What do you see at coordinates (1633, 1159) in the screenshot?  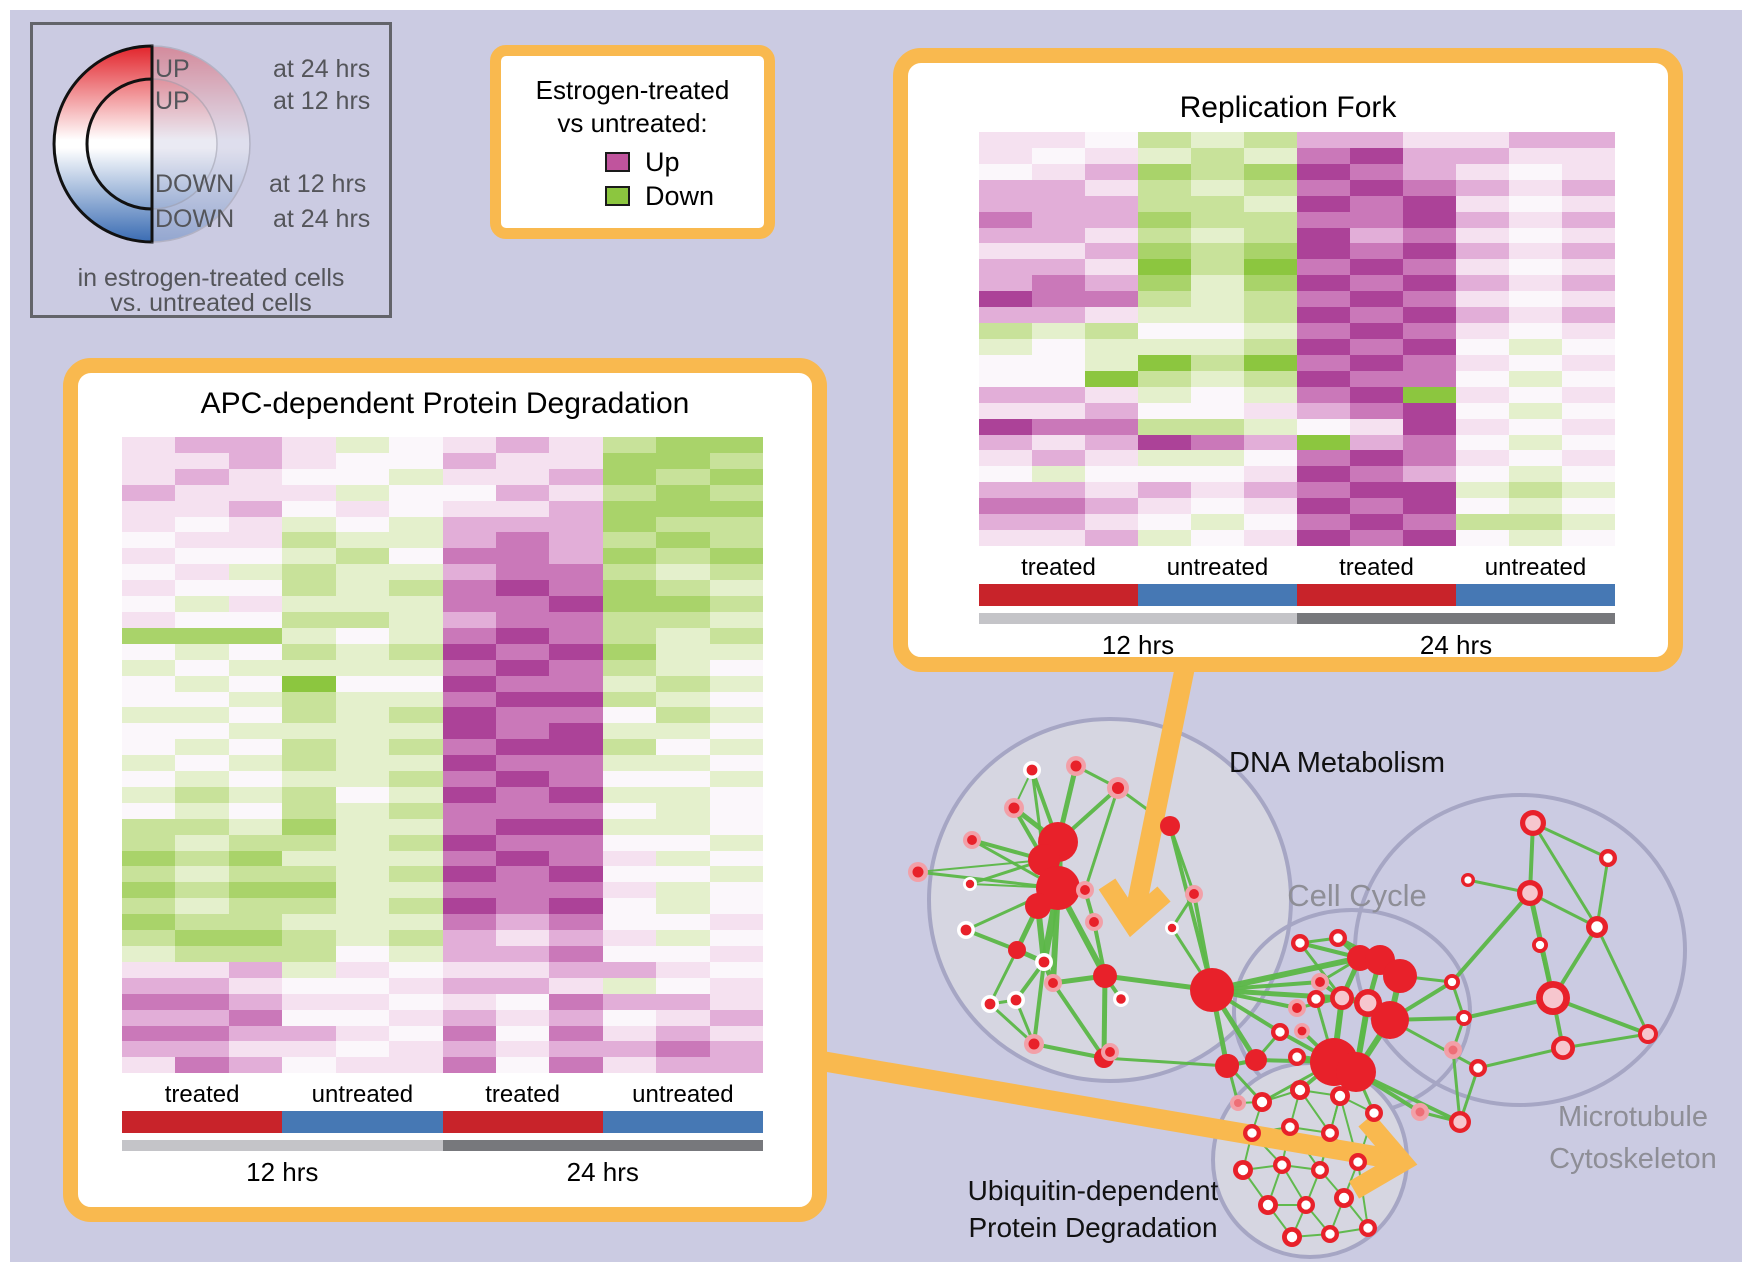 I see `cluster-label: Cytoskeleton` at bounding box center [1633, 1159].